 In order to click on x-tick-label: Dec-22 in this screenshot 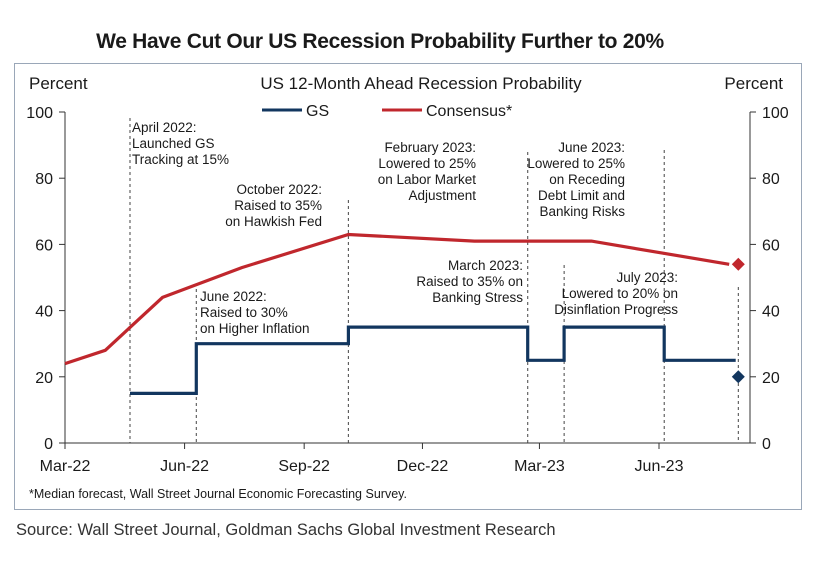, I will do `click(423, 466)`.